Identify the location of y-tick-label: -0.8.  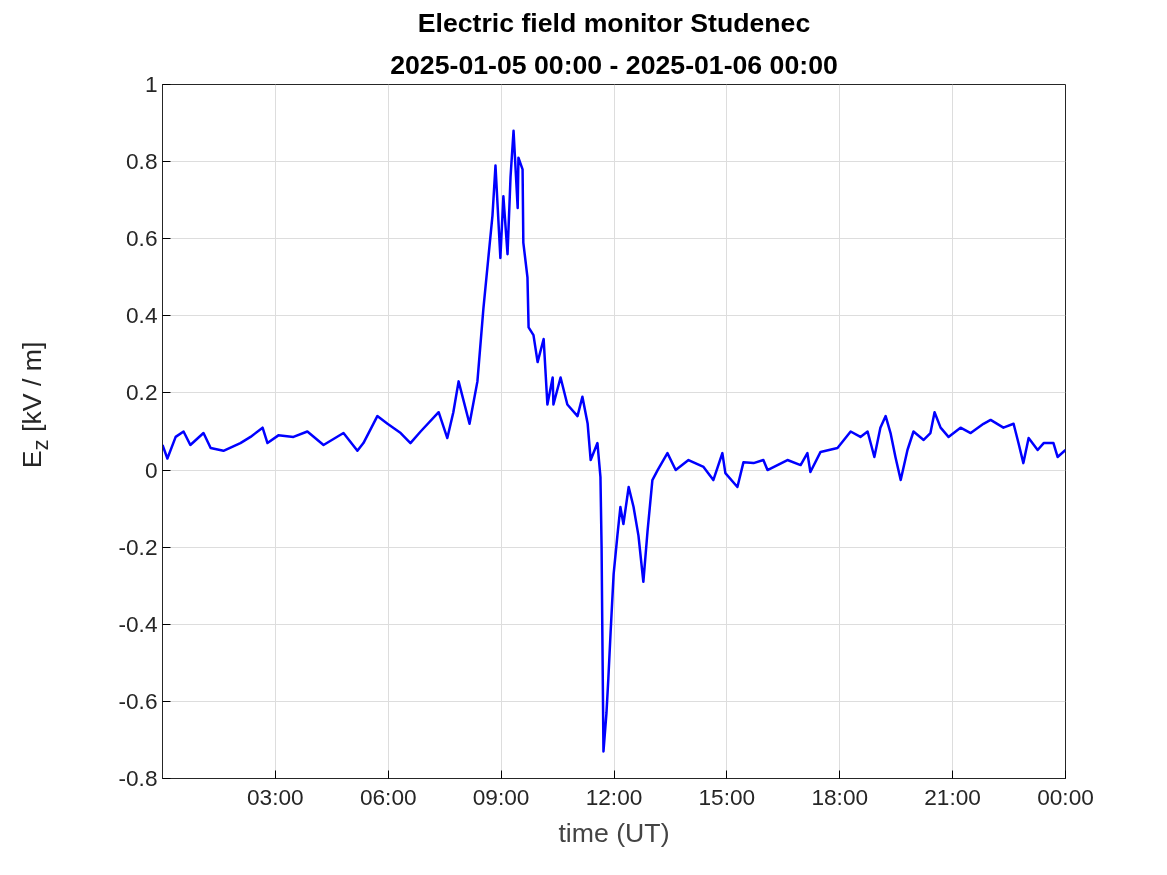
(138, 778).